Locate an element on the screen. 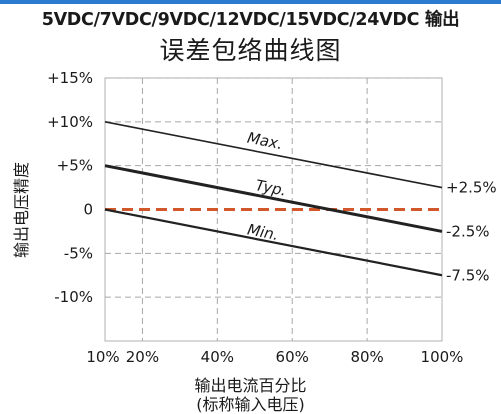 The height and width of the screenshot is (414, 501). end-label-typ: -2.5% is located at coordinates (468, 231).